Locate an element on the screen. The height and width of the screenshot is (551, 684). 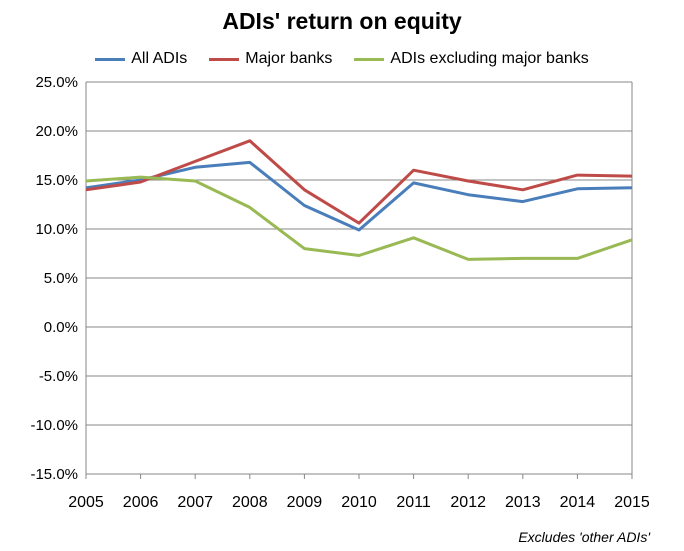
y-tick-label: 5.0% is located at coordinates (61, 278).